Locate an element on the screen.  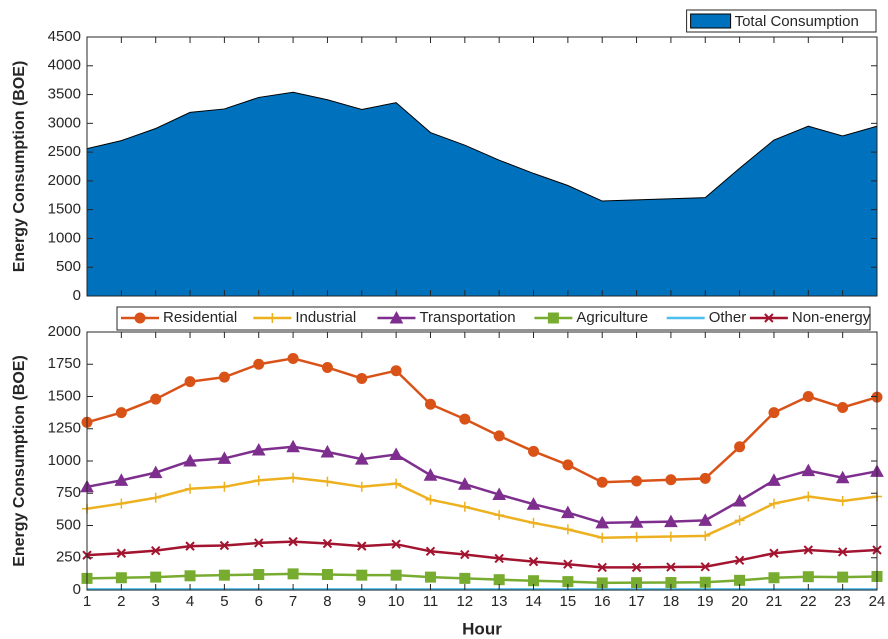
x-tick-label: 12 is located at coordinates (464, 601).